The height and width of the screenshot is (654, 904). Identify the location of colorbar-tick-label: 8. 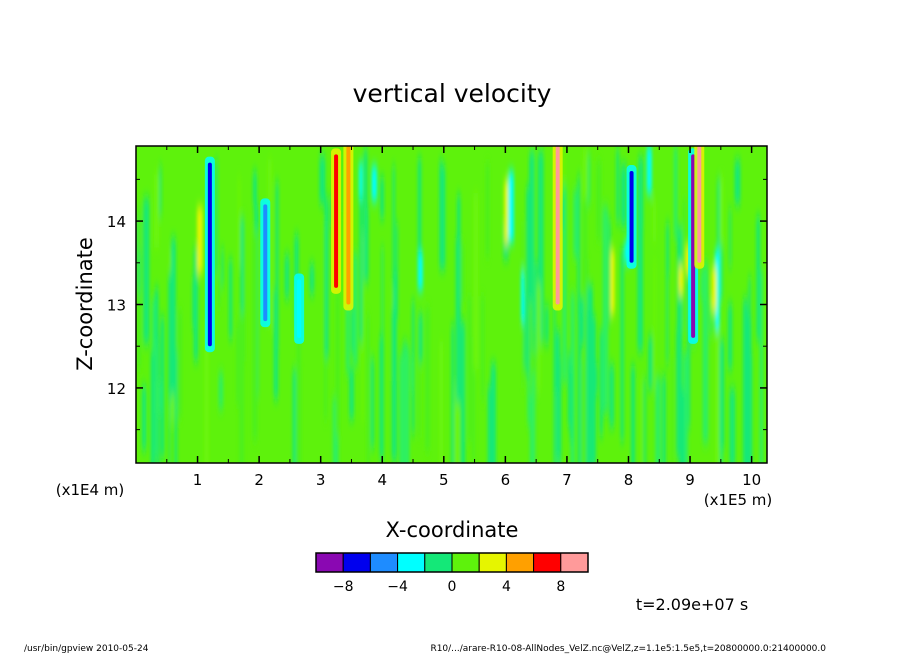
(560, 587).